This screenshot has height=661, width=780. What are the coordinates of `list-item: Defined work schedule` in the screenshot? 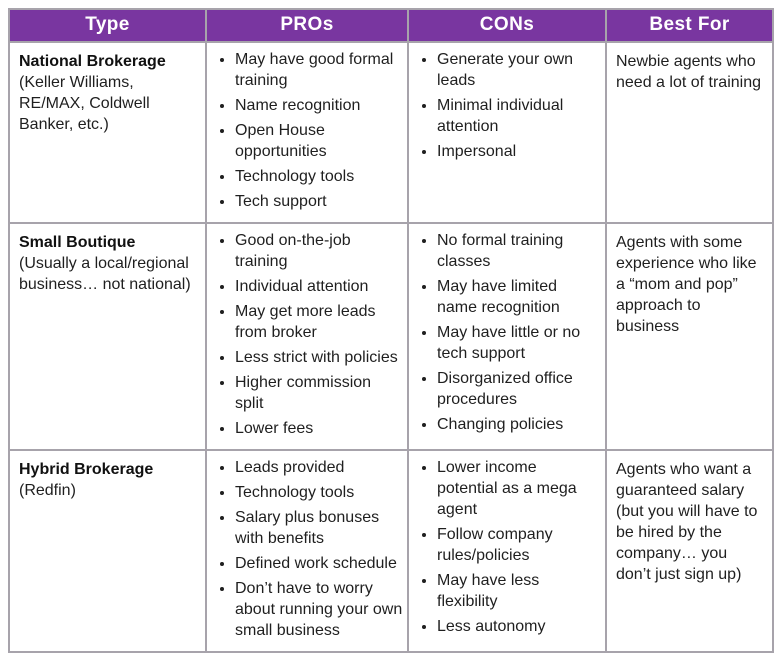 It's located at (320, 563).